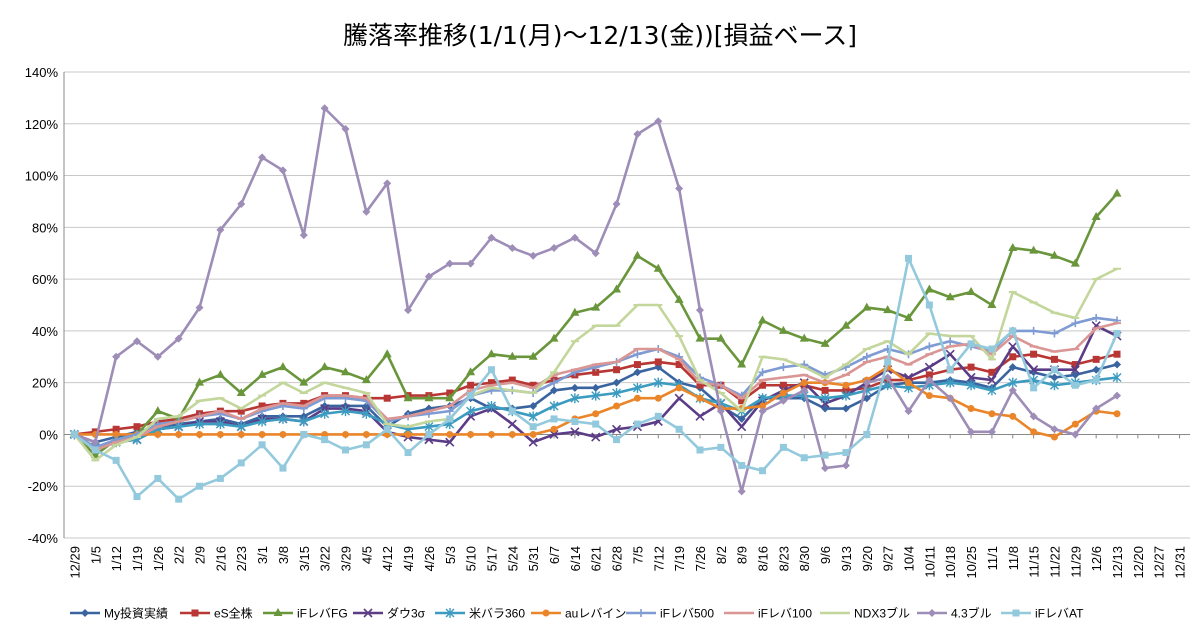 This screenshot has height=638, width=1200. I want to click on x-tick-label: 11/29, so click(1075, 562).